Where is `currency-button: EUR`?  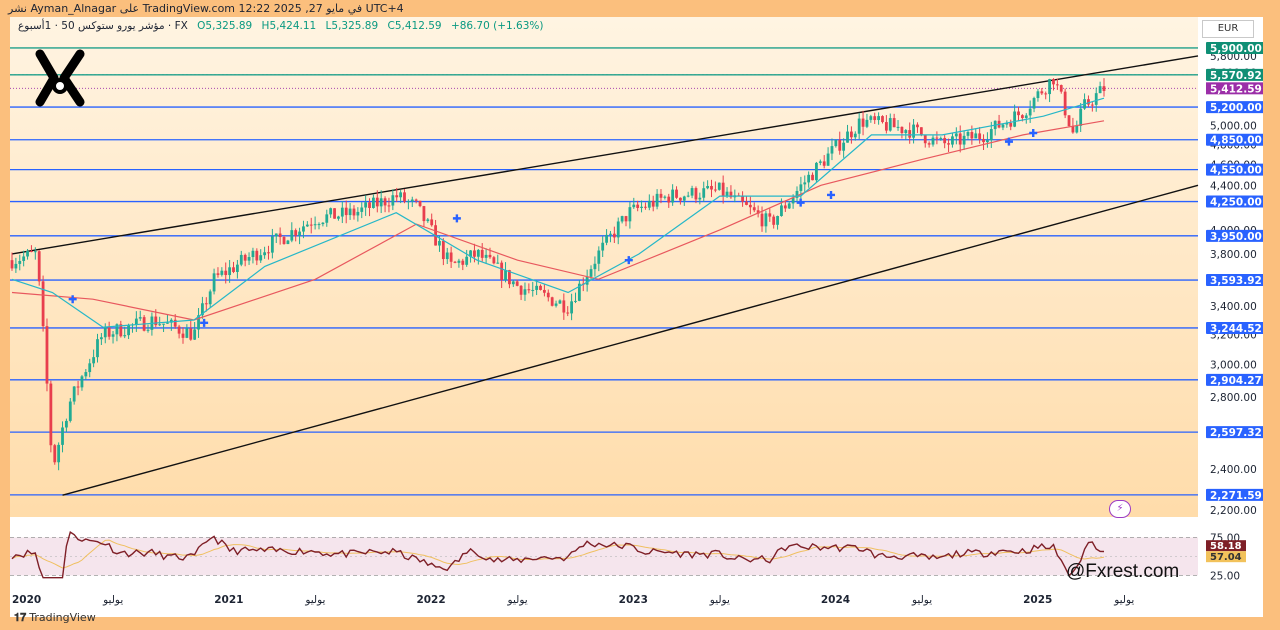
currency-button: EUR is located at coordinates (1228, 29).